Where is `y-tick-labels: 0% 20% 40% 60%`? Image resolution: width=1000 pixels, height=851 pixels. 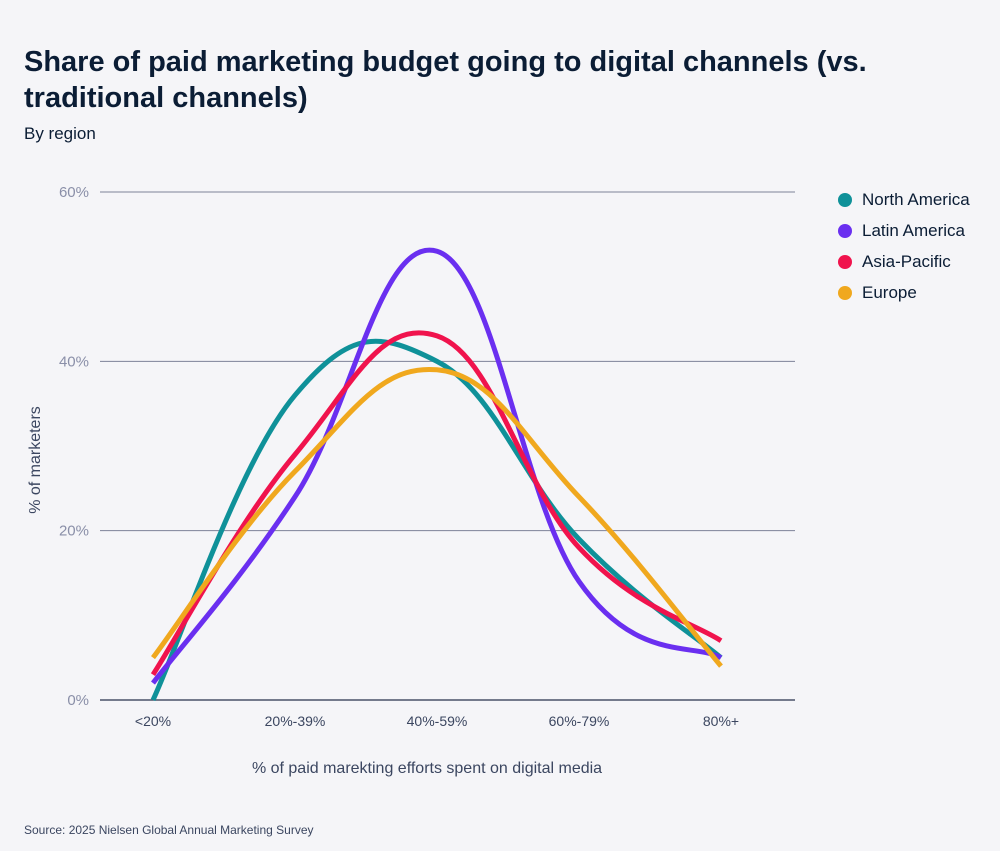
y-tick-labels: 0% 20% 40% 60% is located at coordinates (74, 446).